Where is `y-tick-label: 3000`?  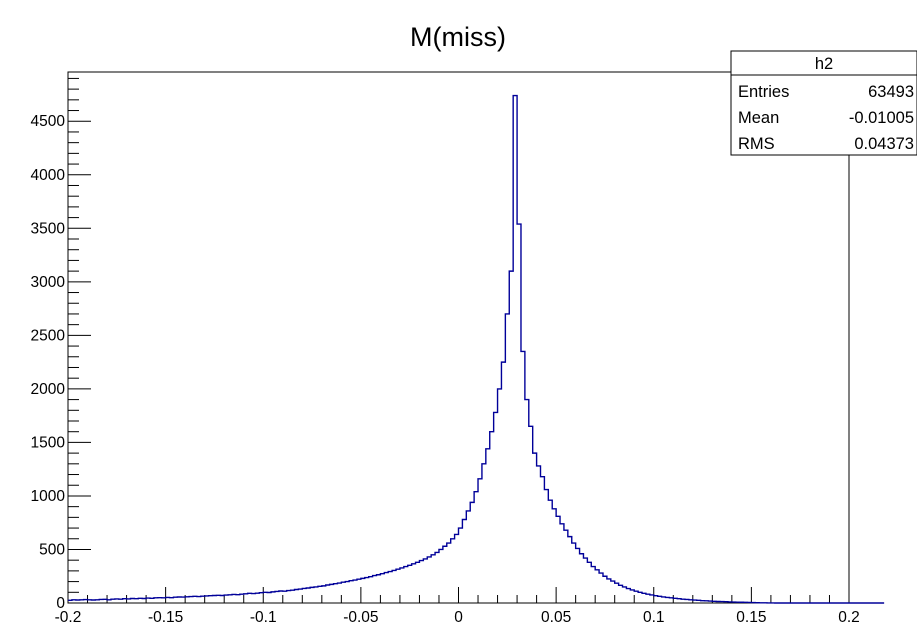
y-tick-label: 3000 is located at coordinates (48, 282).